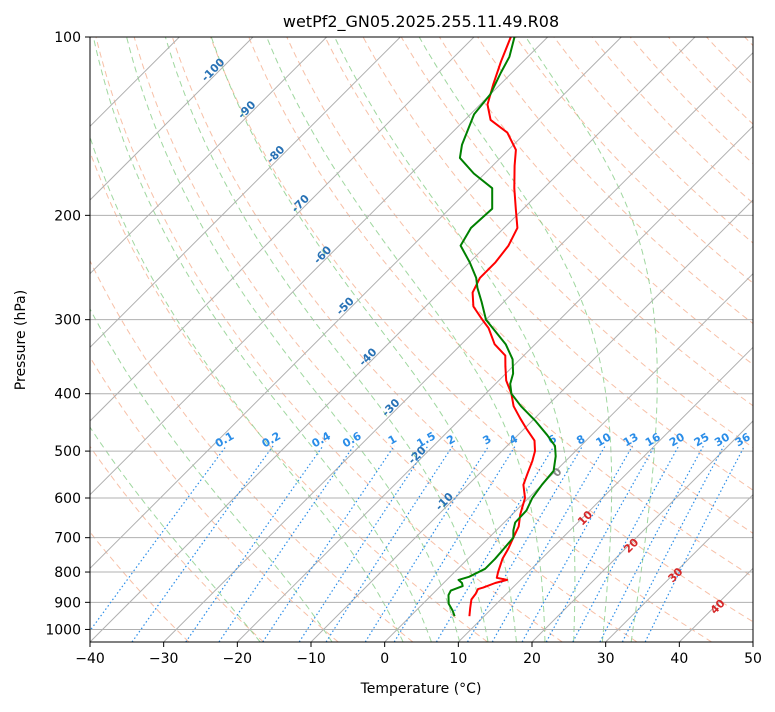  I want to click on y-tick-label: 200, so click(67, 216).